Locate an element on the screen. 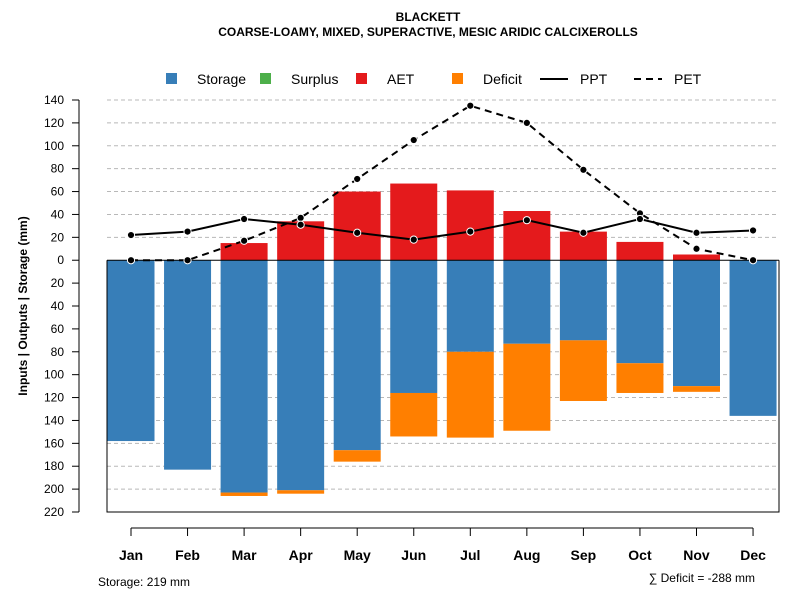  y-axis-label: Inputs | Outputs | Storage (mm) is located at coordinates (23, 305).